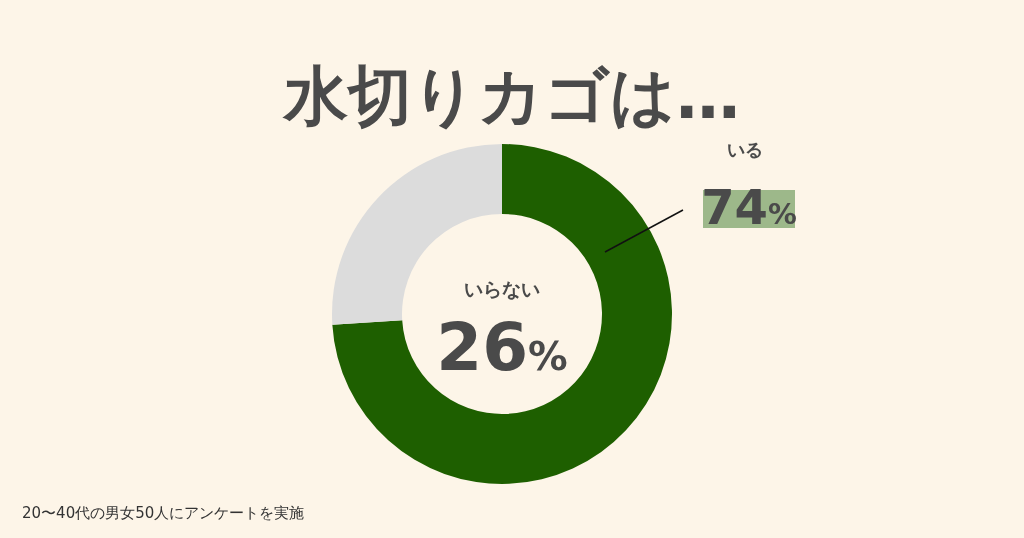 The image size is (1024, 538). I want to click on data-label: 26%, so click(502, 347).